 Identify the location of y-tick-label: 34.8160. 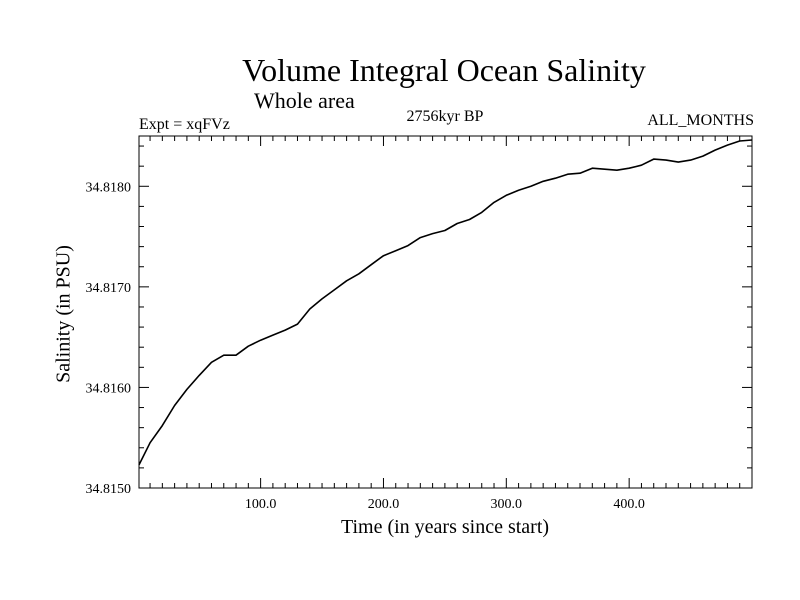
(109, 388).